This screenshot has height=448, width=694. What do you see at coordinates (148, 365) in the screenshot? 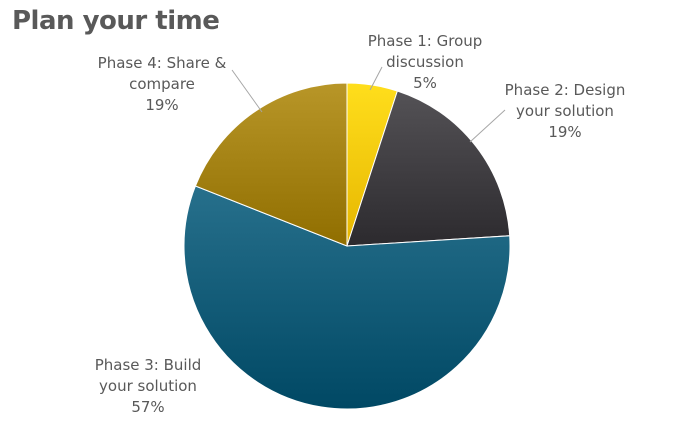
I see `data-label-line: Phase 3: Build` at bounding box center [148, 365].